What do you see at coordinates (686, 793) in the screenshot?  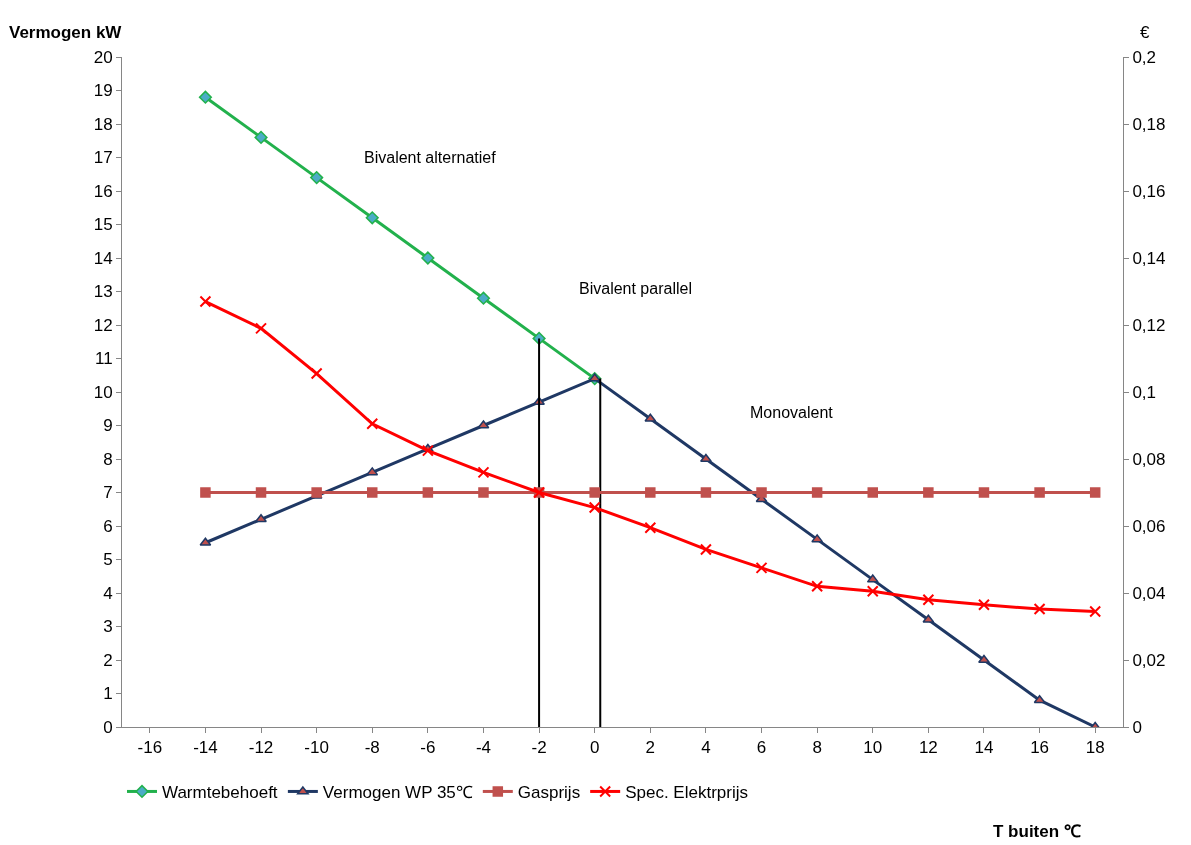 I see `legend-label: Spec. Elektrprijs` at bounding box center [686, 793].